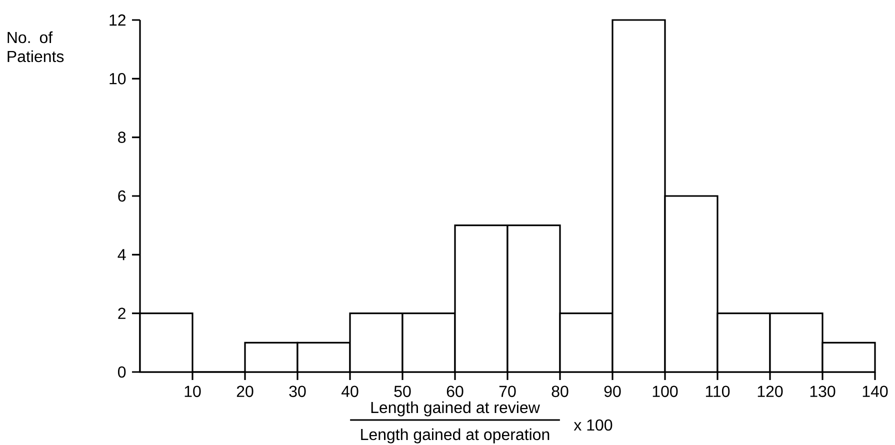  What do you see at coordinates (593, 425) in the screenshot?
I see `text: x 100` at bounding box center [593, 425].